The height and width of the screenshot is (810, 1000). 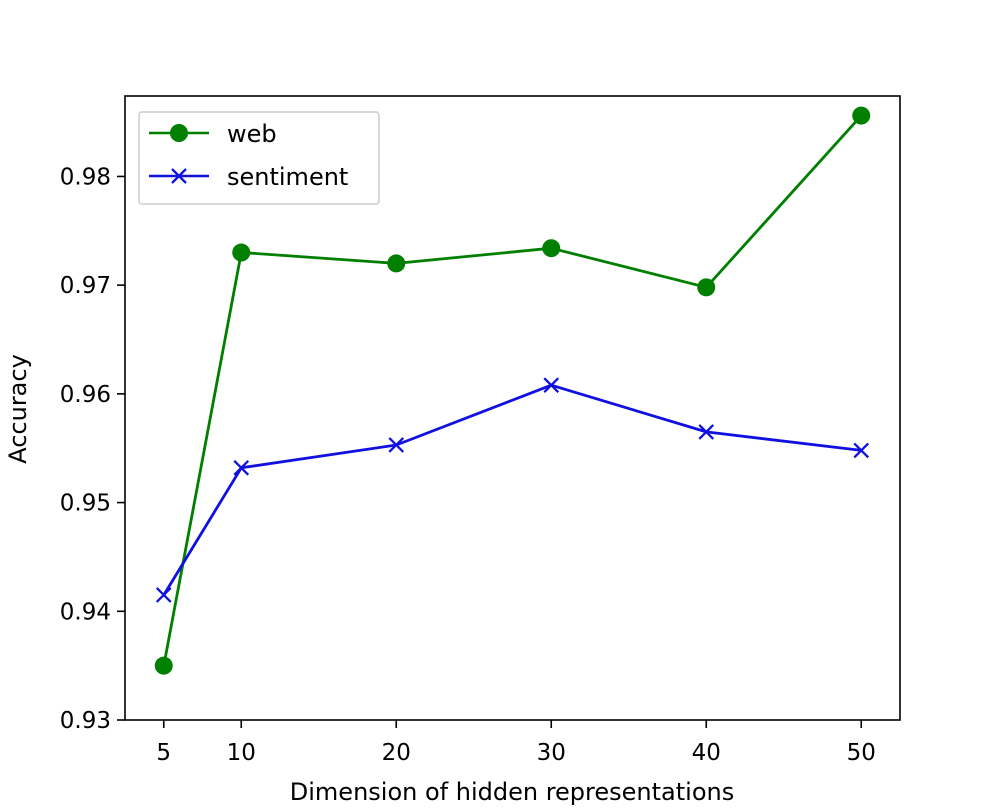 I want to click on y-axis-ticks: 0.93 0.94 0.95 0.96 0.97 0.98, so click(x=92, y=449).